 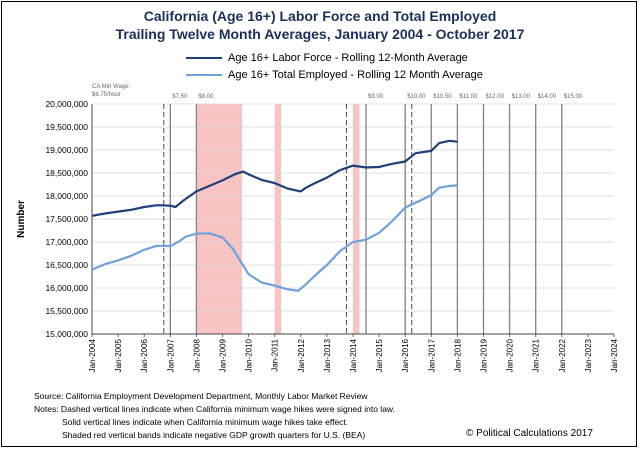 I want to click on x-tick-label: Jan-2013, so click(x=327, y=355).